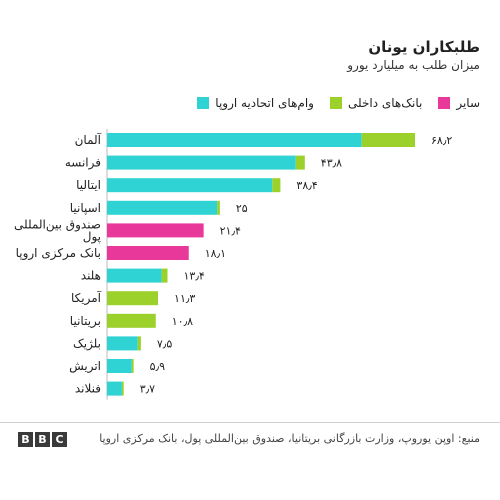 The height and width of the screenshot is (500, 500). What do you see at coordinates (147, 389) in the screenshot?
I see `data-label: ۳٫۷` at bounding box center [147, 389].